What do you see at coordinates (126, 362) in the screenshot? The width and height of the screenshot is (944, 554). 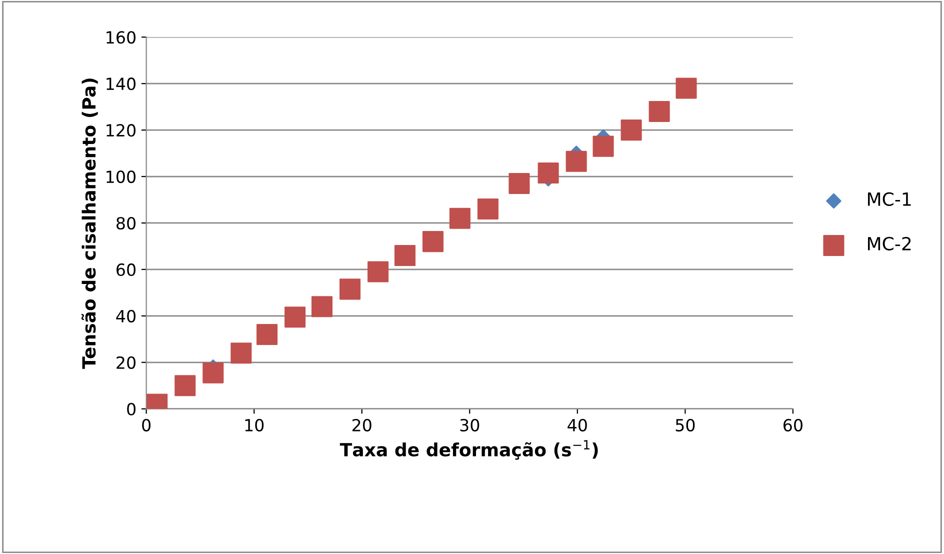 I see `y-tick-label: 20` at bounding box center [126, 362].